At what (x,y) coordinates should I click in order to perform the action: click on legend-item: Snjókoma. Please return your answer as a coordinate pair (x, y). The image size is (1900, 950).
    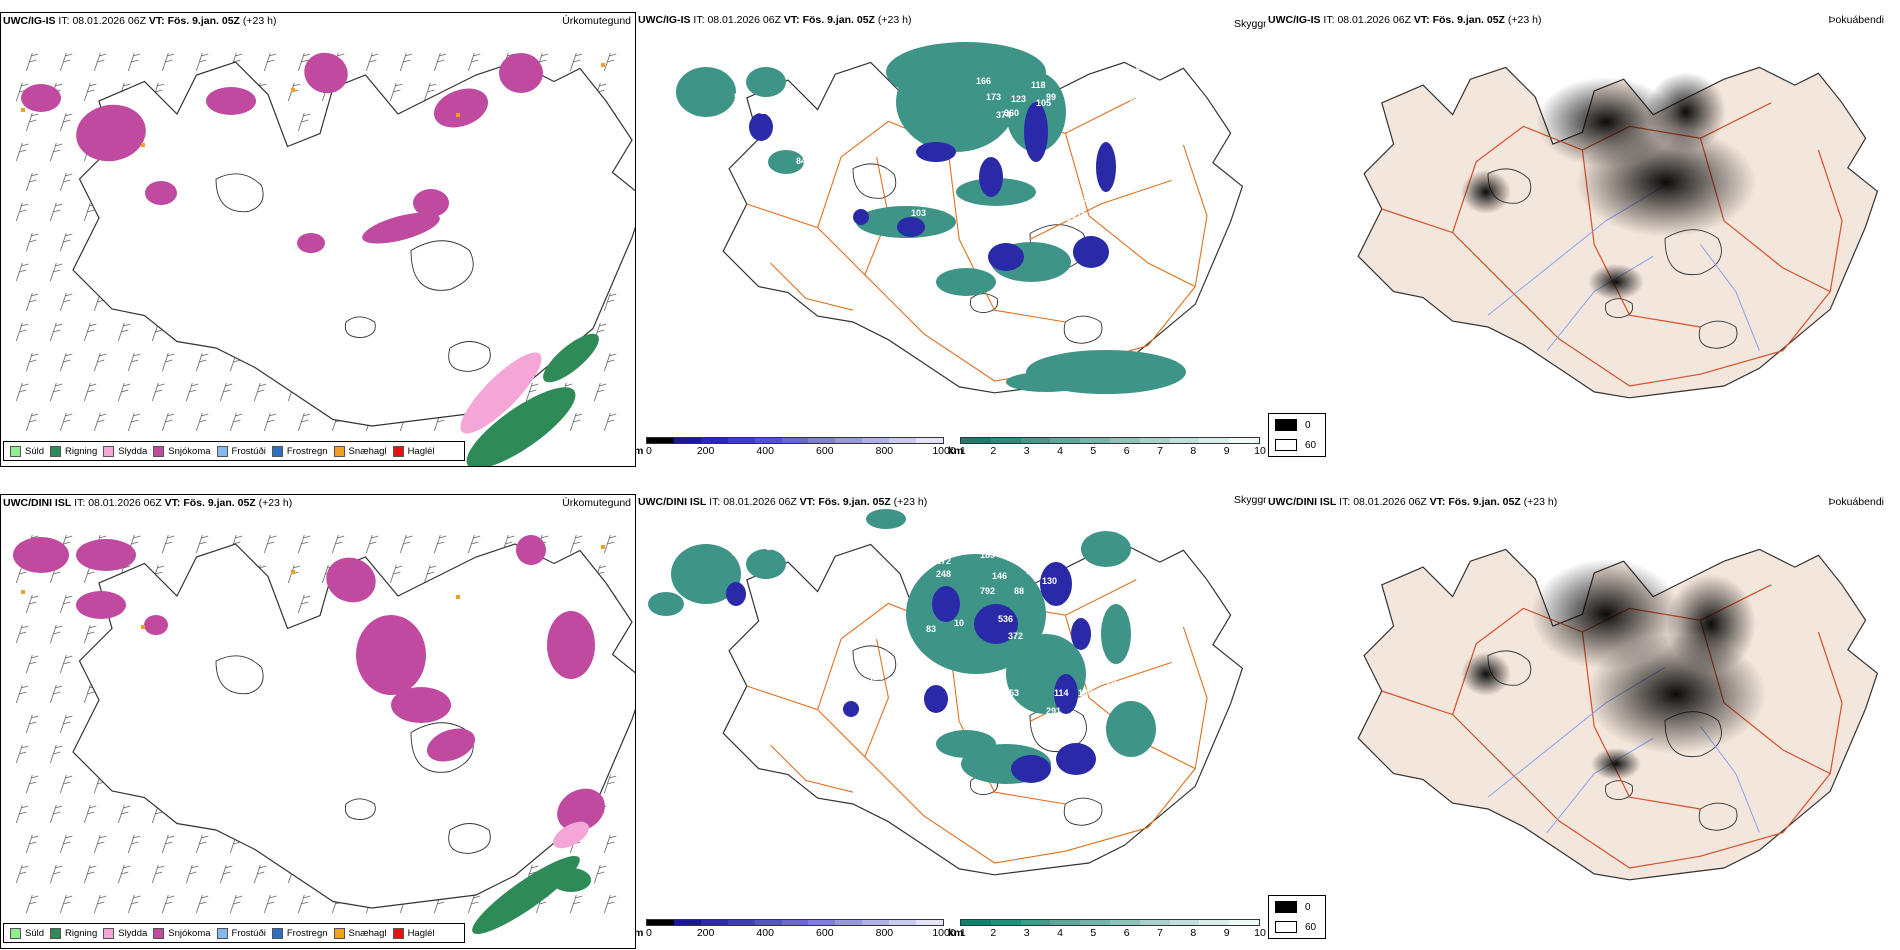
    Looking at the image, I should click on (182, 451).